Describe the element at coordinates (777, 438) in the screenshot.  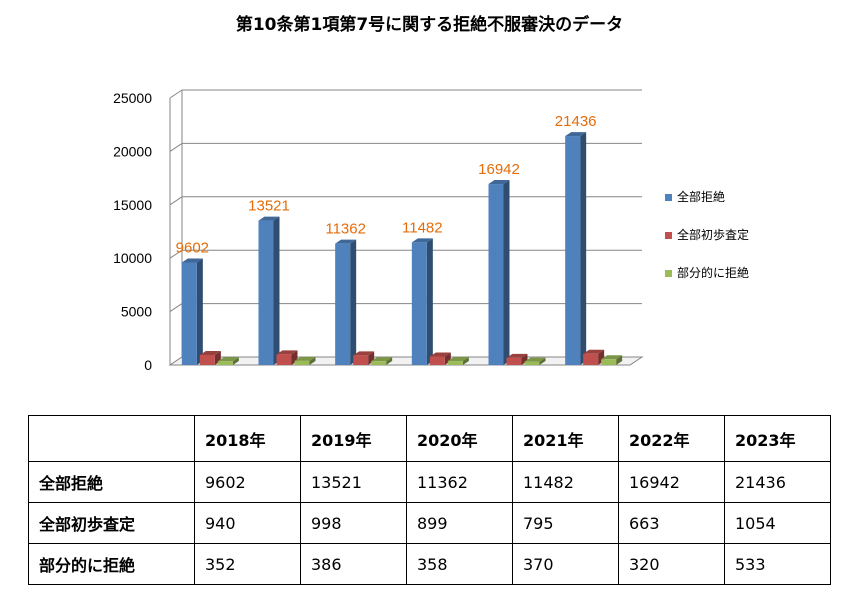
I see `table-header-cell: 2023年` at that location.